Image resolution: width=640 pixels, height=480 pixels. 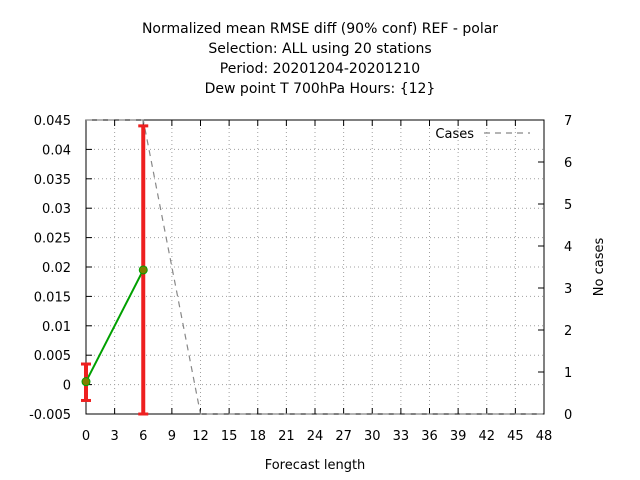 I want to click on legend-label-cases: Cases, so click(x=454, y=134).